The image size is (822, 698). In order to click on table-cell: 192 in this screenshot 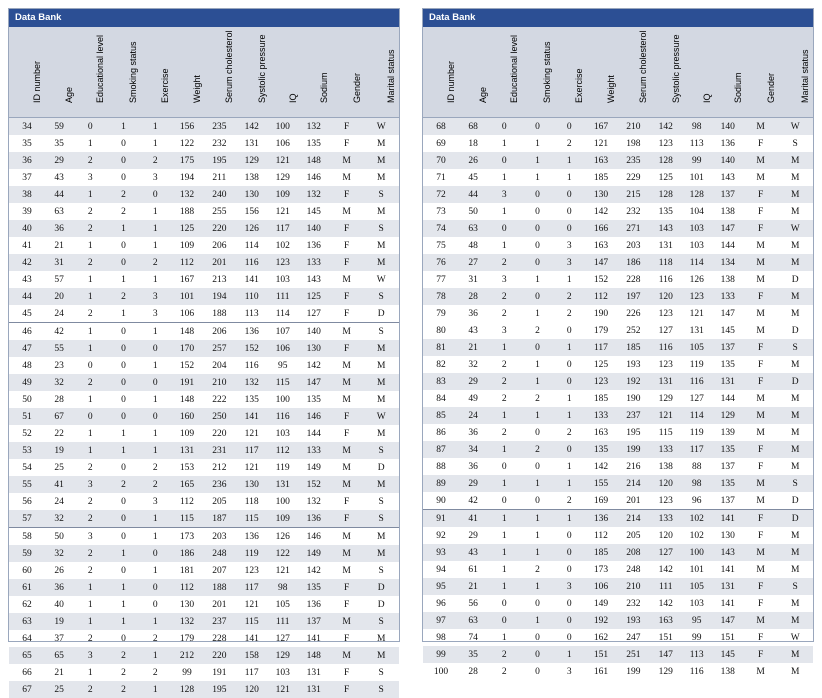, I will do `click(601, 620)`.